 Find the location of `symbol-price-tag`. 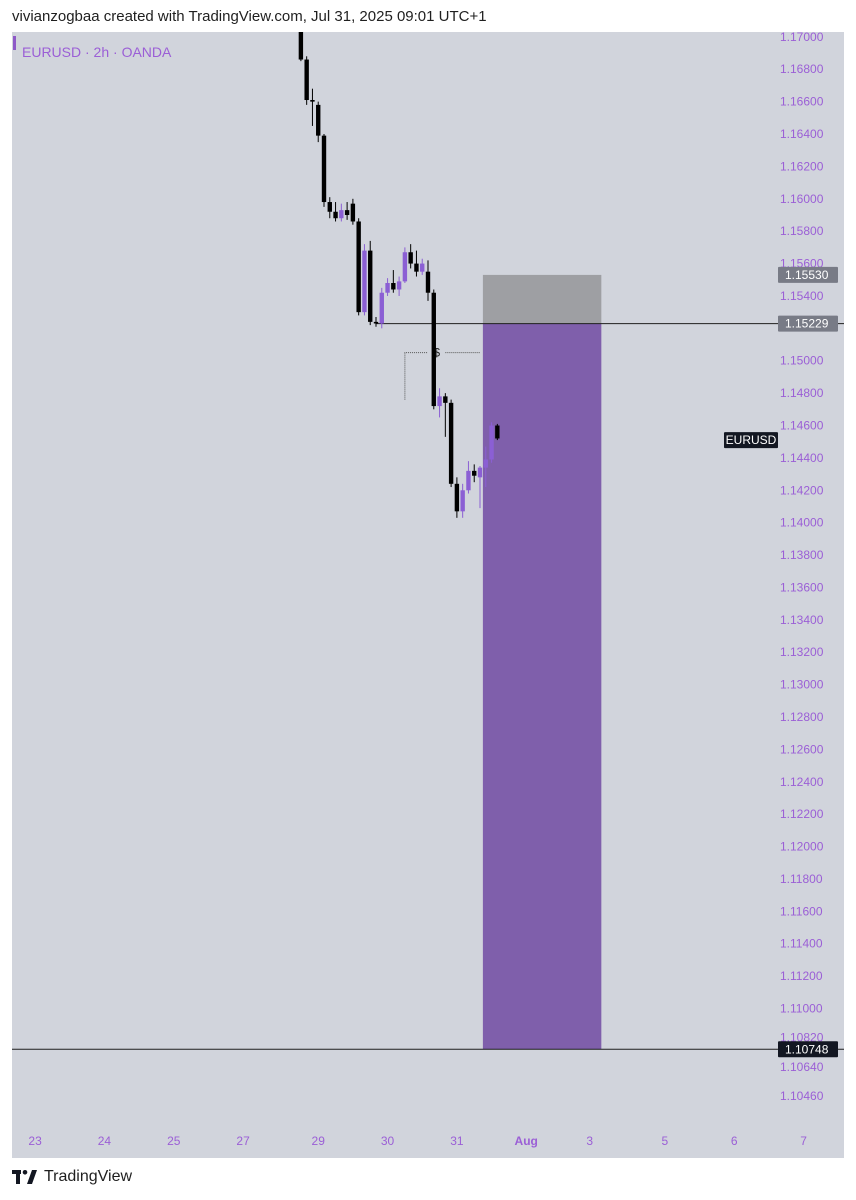

symbol-price-tag is located at coordinates (751, 440).